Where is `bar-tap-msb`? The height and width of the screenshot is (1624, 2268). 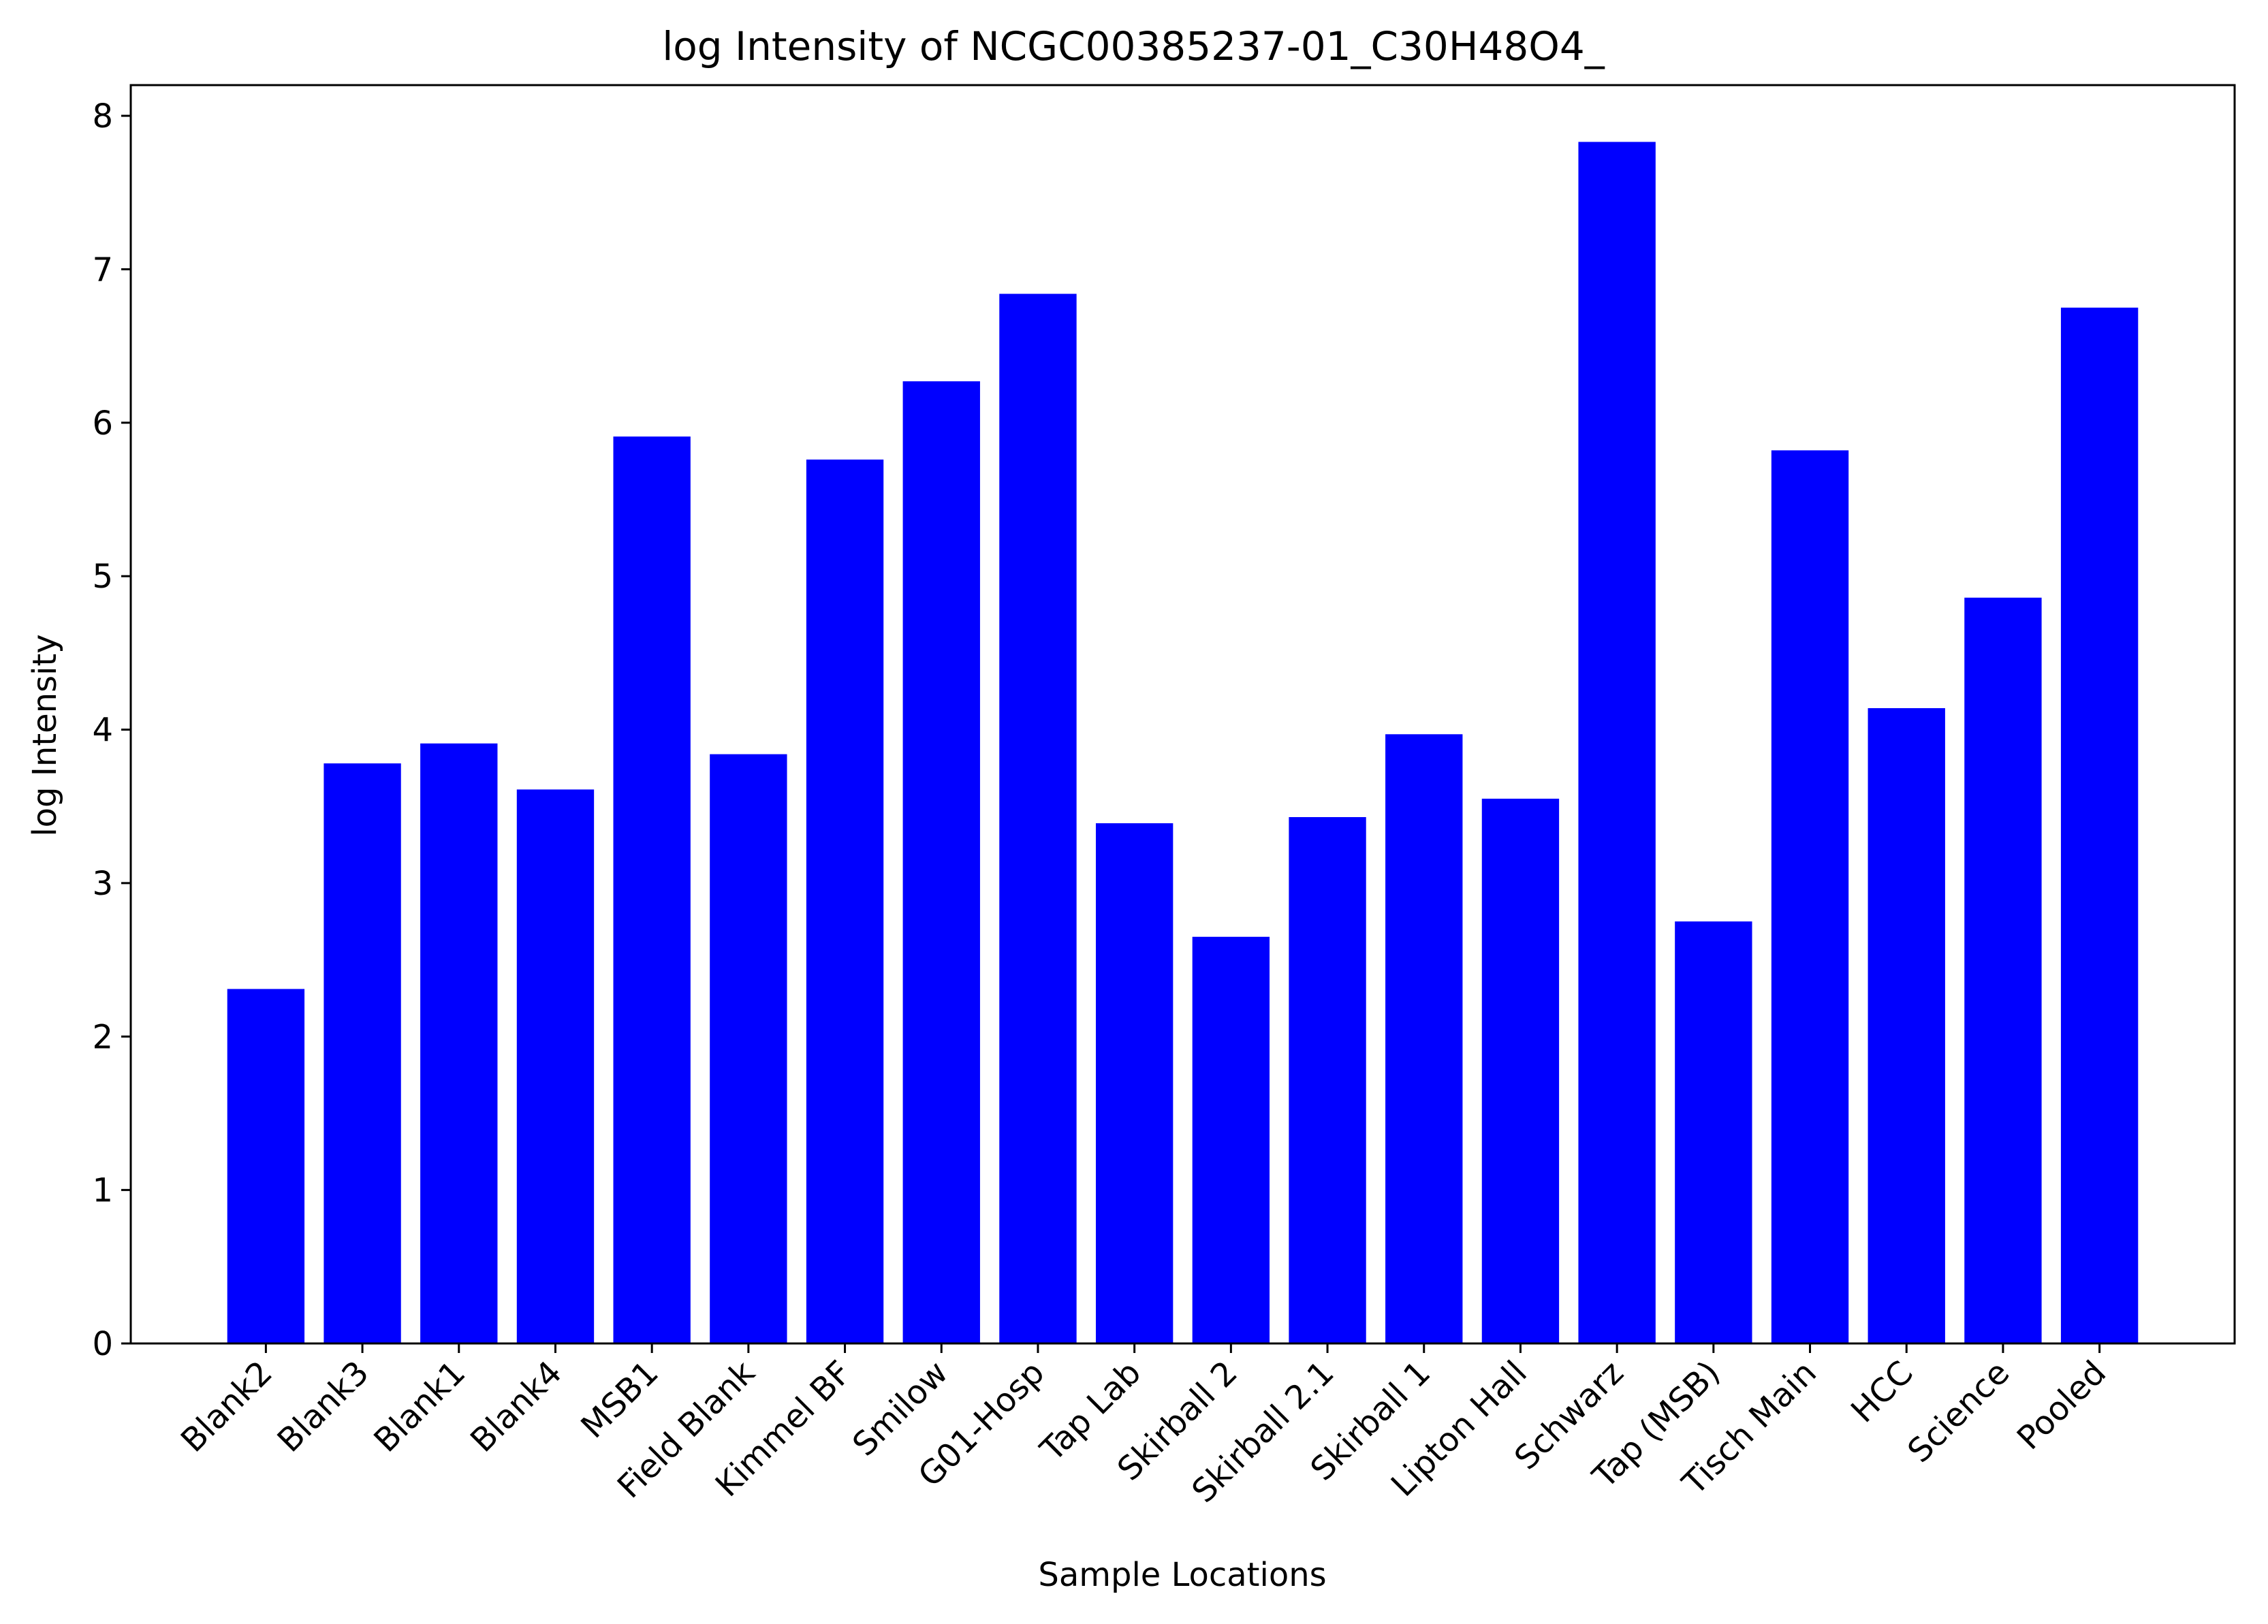
bar-tap-msb is located at coordinates (1713, 1132).